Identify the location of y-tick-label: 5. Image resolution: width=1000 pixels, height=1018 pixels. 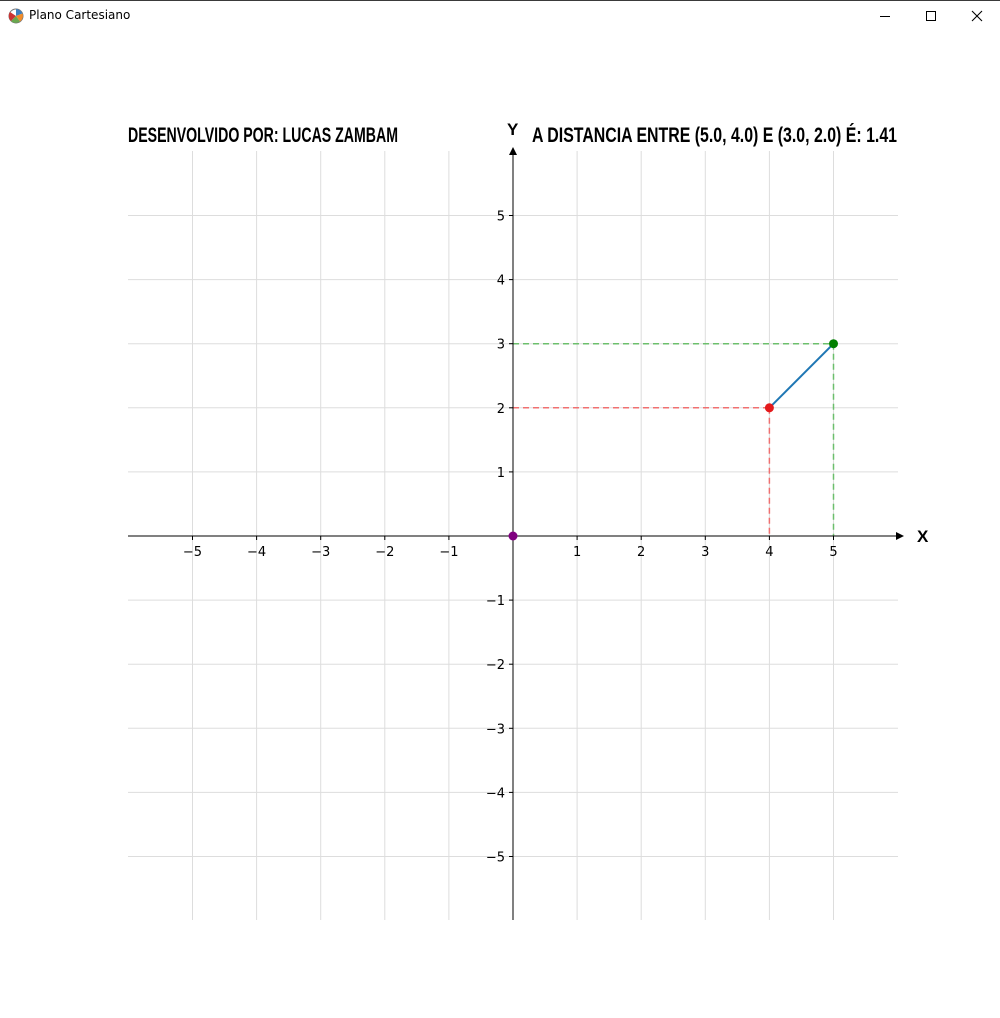
(501, 217).